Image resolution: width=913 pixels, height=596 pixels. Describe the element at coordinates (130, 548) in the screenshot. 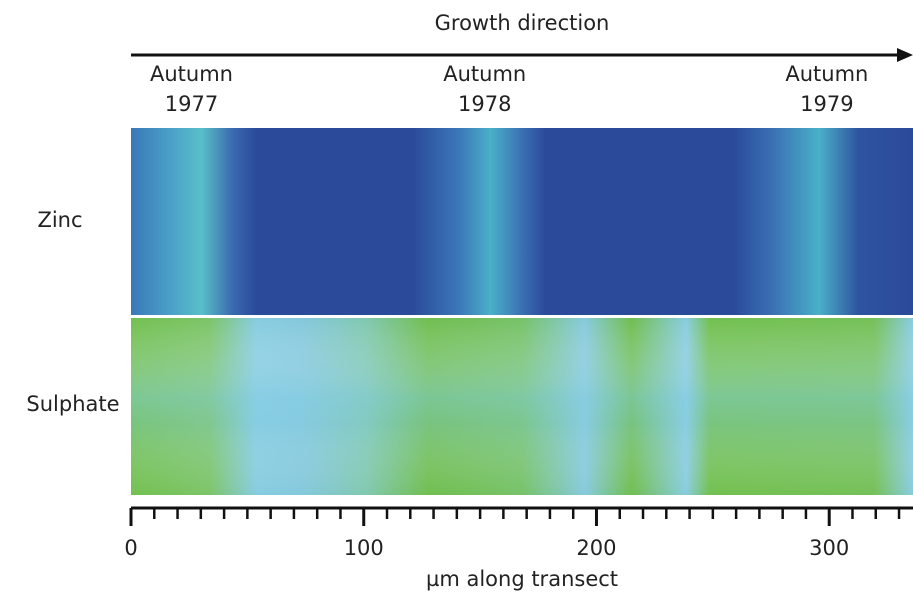

I see `x-tick-label: 0` at that location.